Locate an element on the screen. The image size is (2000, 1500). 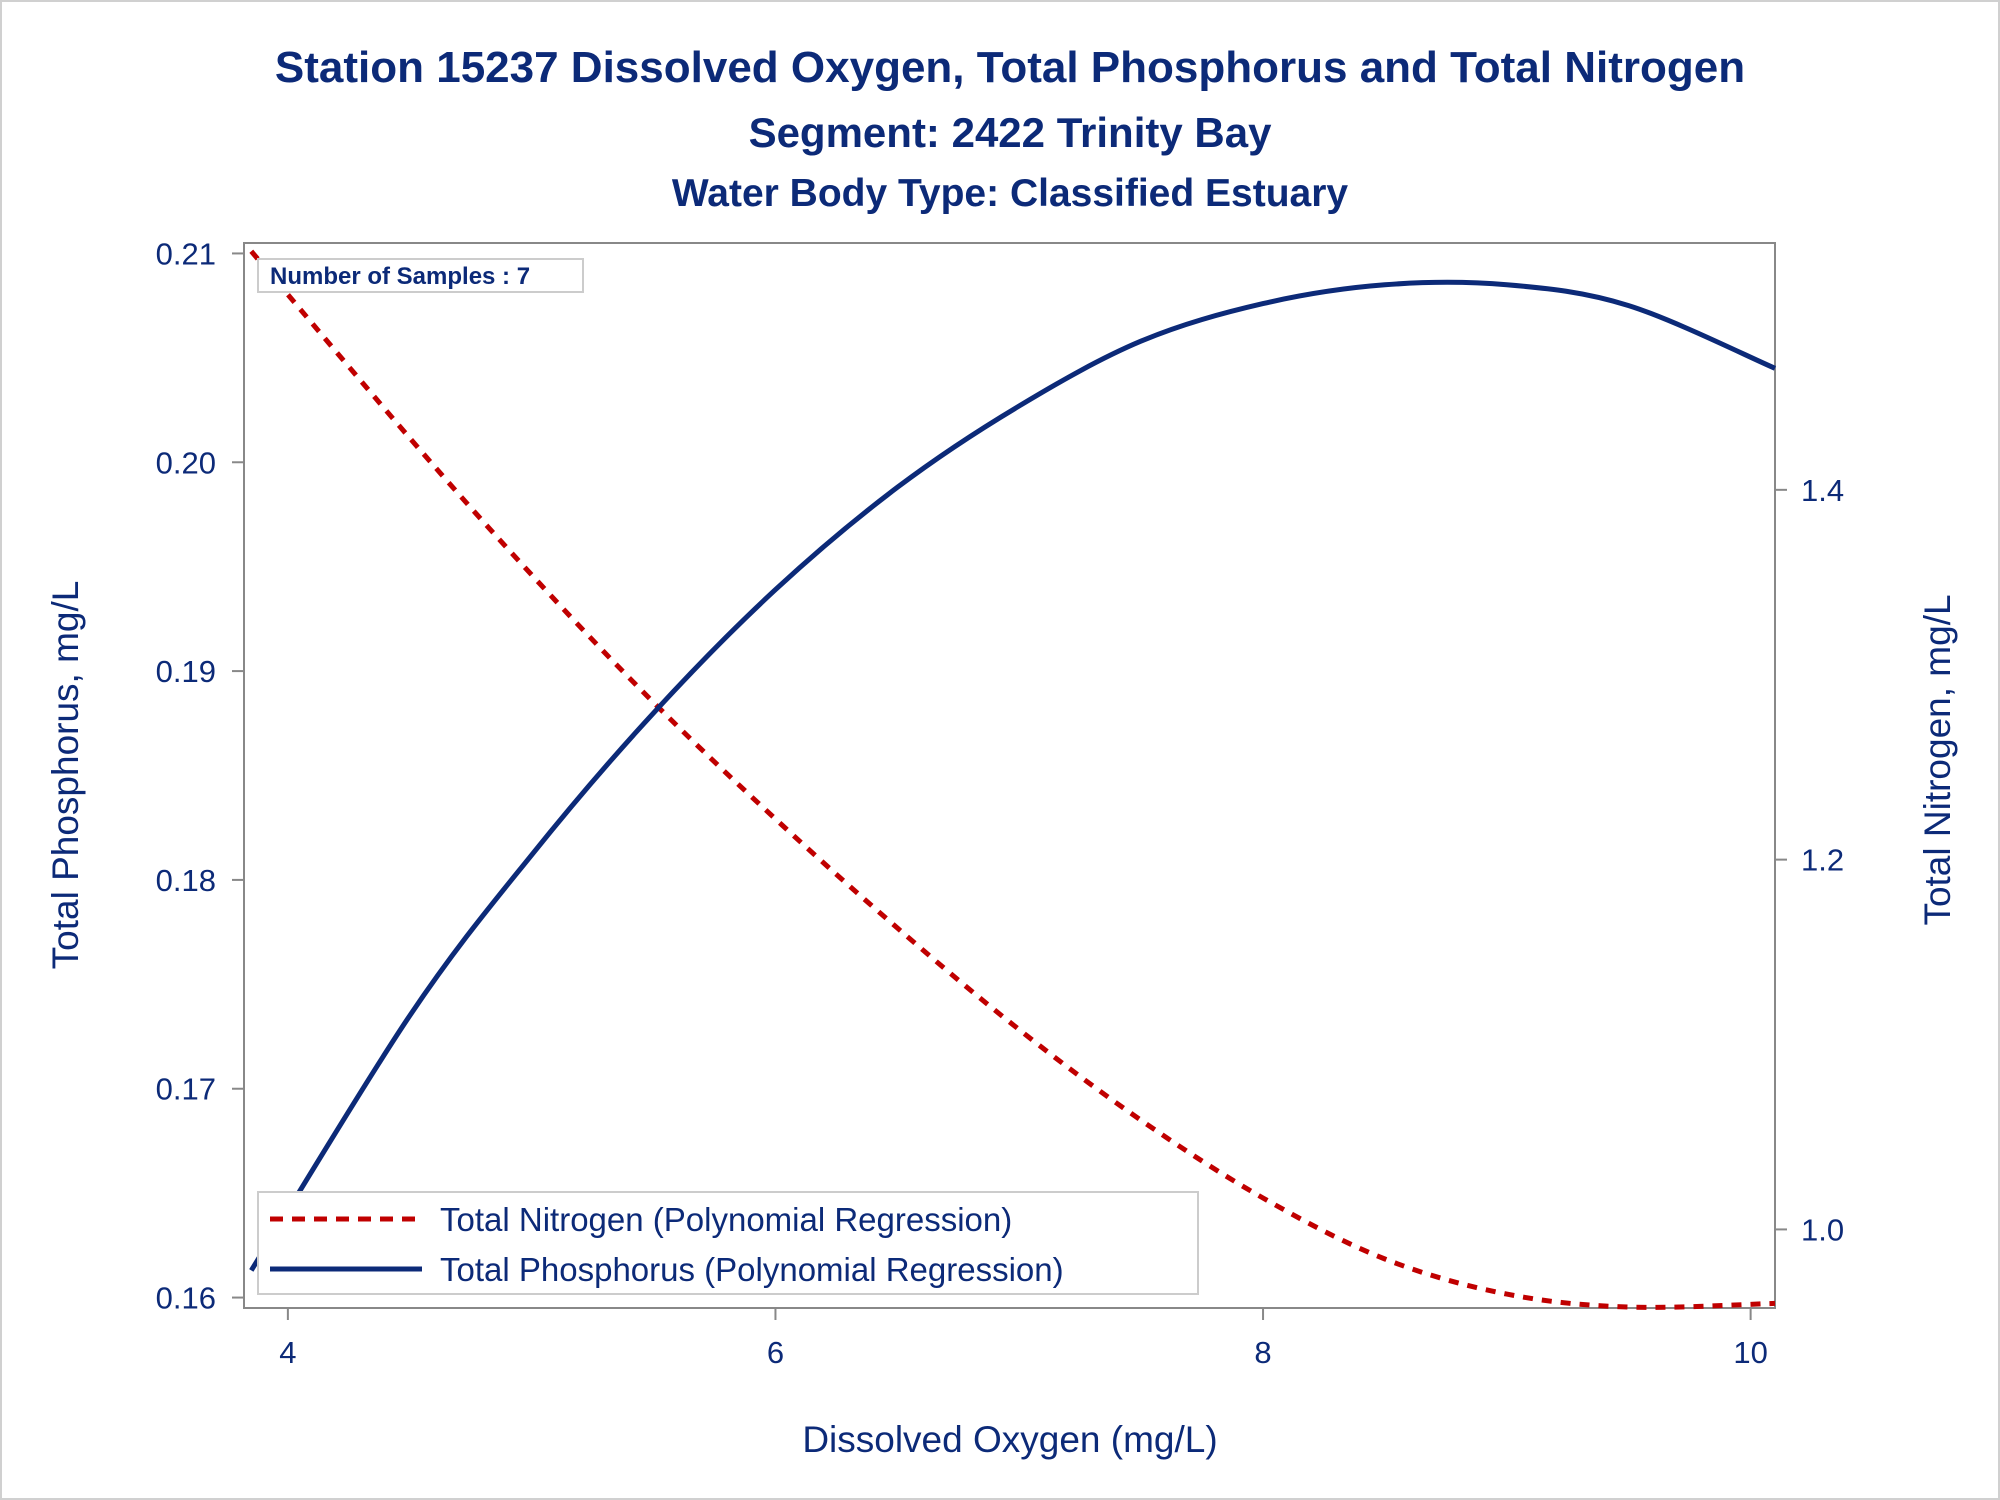
y-axis-left-label: Total Phosphorus, mg/L is located at coordinates (65, 775).